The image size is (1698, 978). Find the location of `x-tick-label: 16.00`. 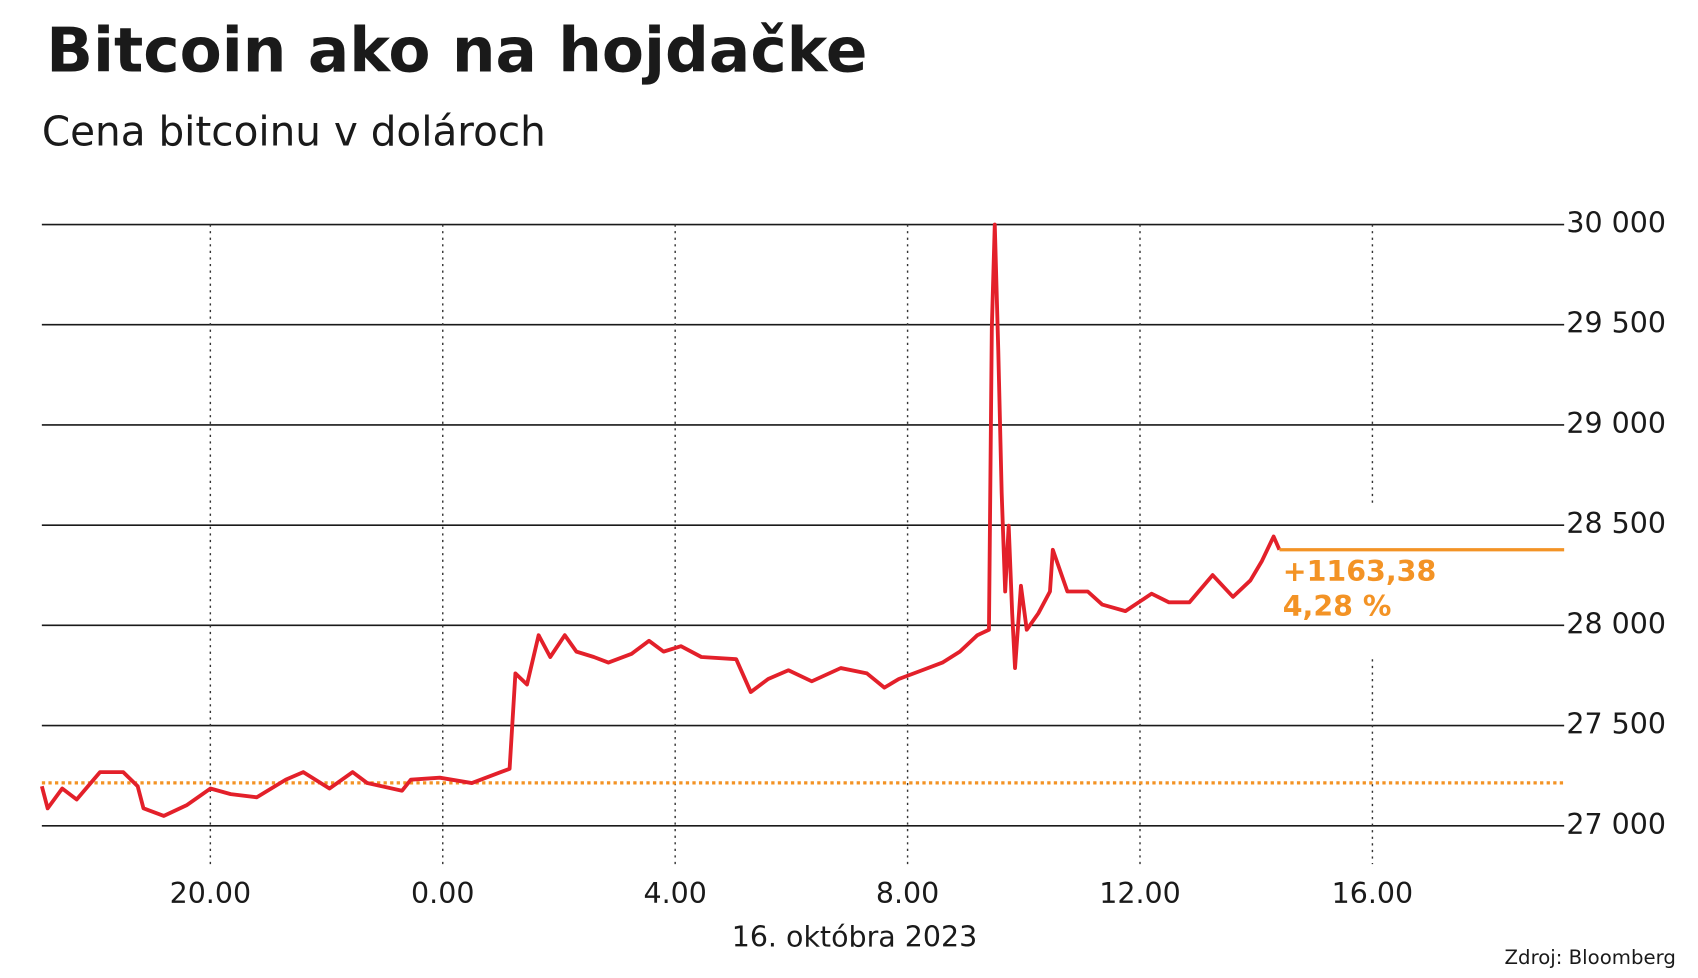

x-tick-label: 16.00 is located at coordinates (1373, 893).